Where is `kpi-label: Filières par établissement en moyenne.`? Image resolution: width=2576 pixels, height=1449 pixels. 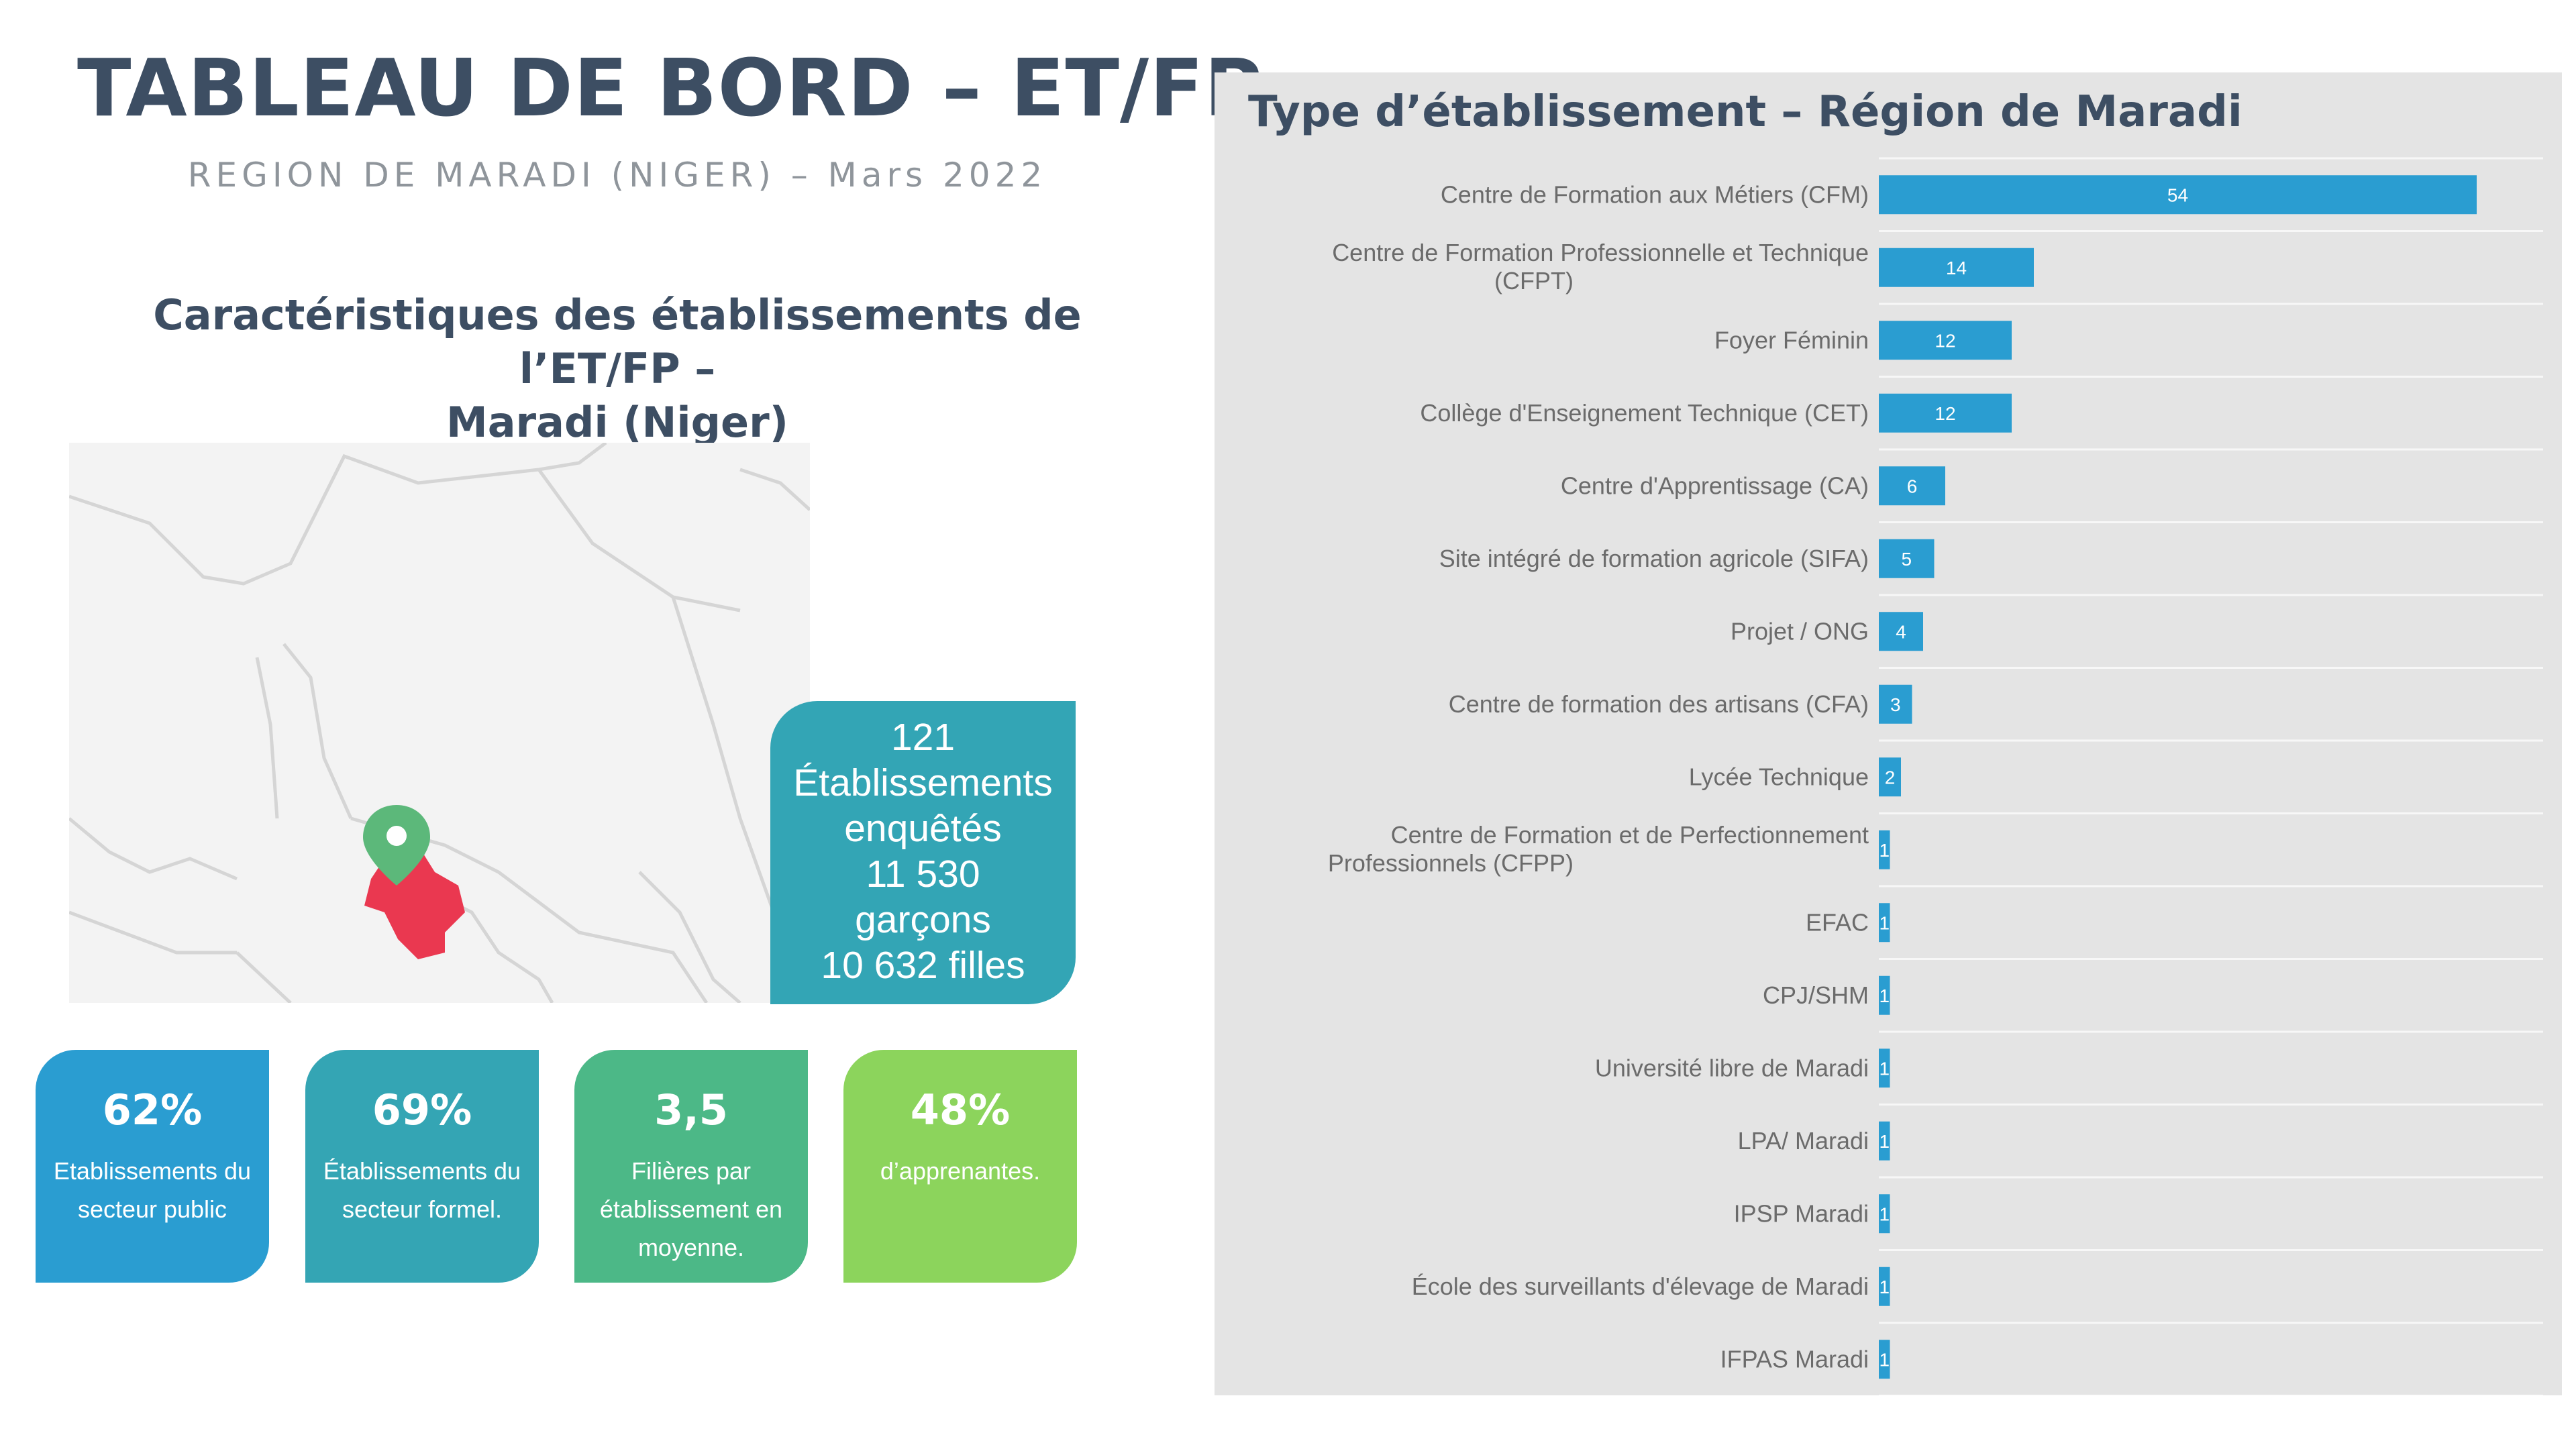
kpi-label: Filières par établissement en moyenne. is located at coordinates (691, 1209).